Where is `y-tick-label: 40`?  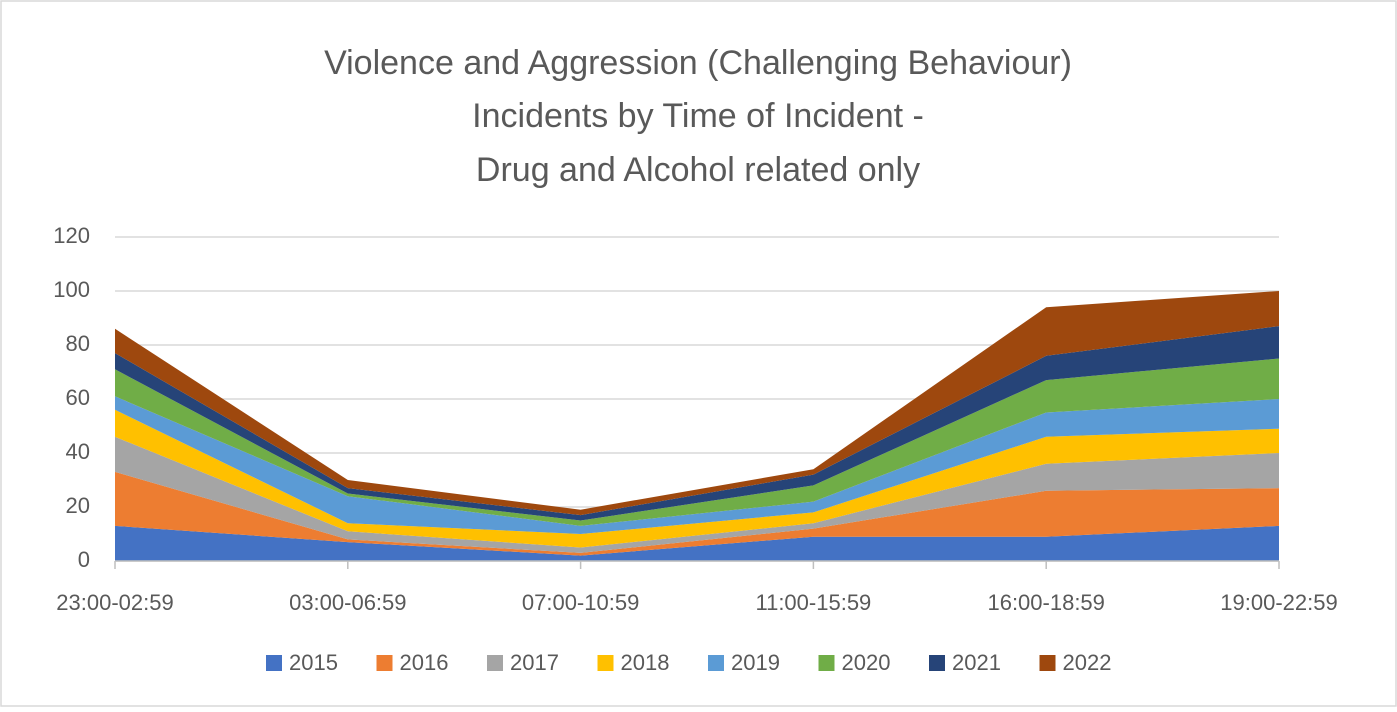 y-tick-label: 40 is located at coordinates (78, 451).